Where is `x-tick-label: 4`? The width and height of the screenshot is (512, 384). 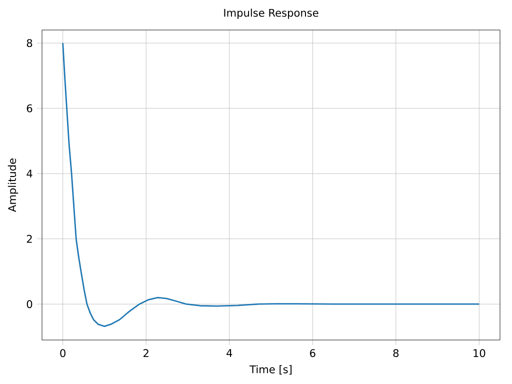 x-tick-label: 4 is located at coordinates (229, 353).